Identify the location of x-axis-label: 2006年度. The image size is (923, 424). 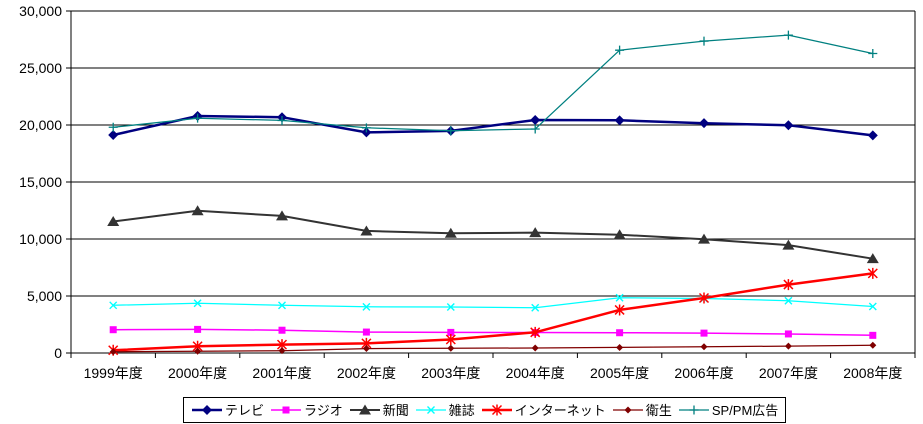
(703, 373).